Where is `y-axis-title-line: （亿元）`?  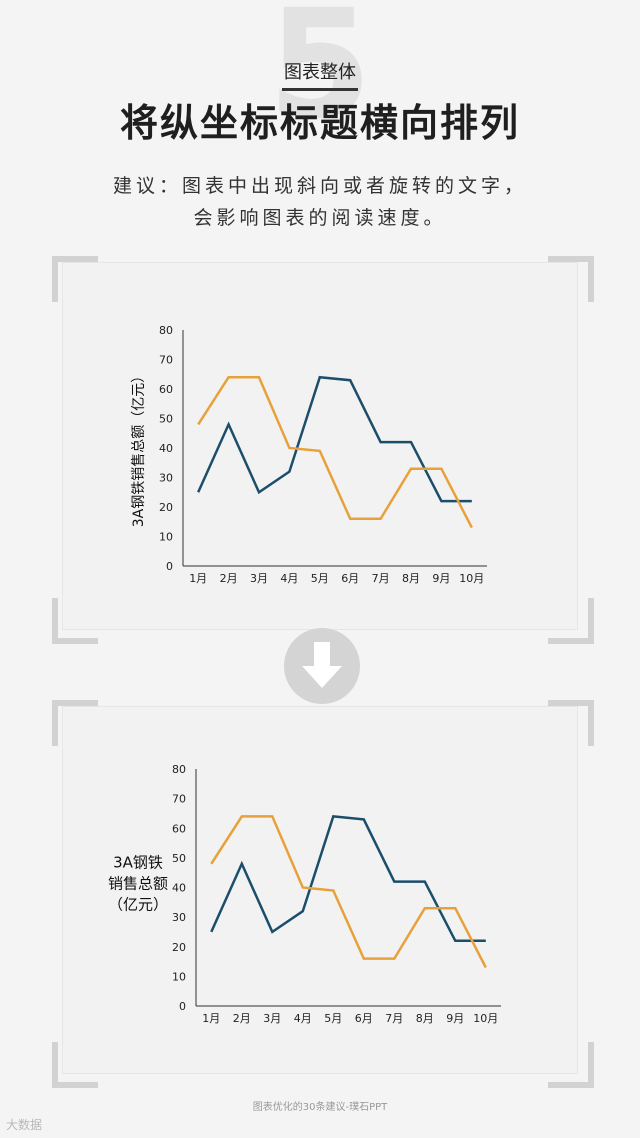 y-axis-title-line: （亿元） is located at coordinates (138, 905).